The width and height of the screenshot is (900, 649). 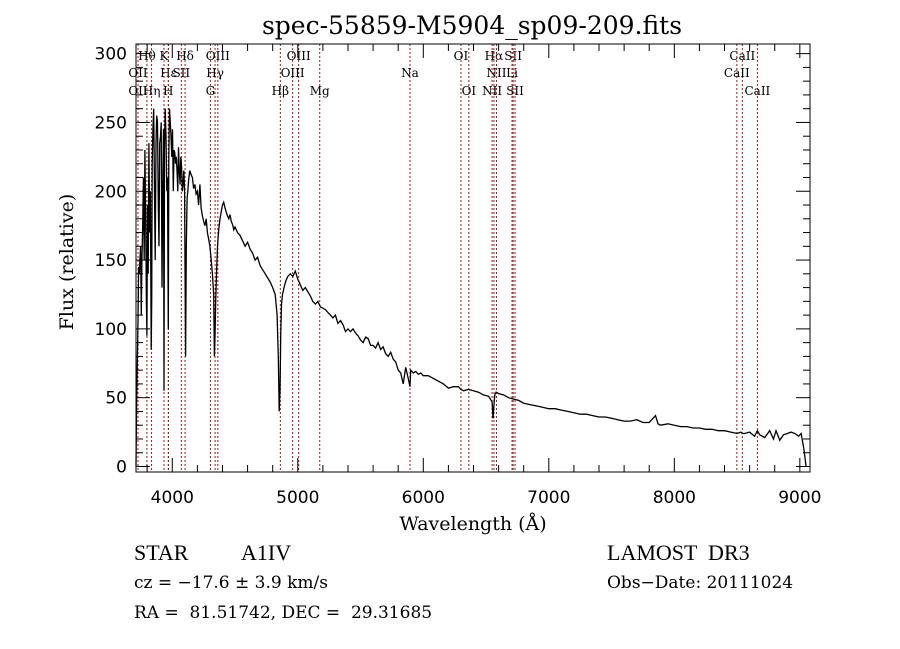 I want to click on line-marker-label: Na, so click(x=410, y=73).